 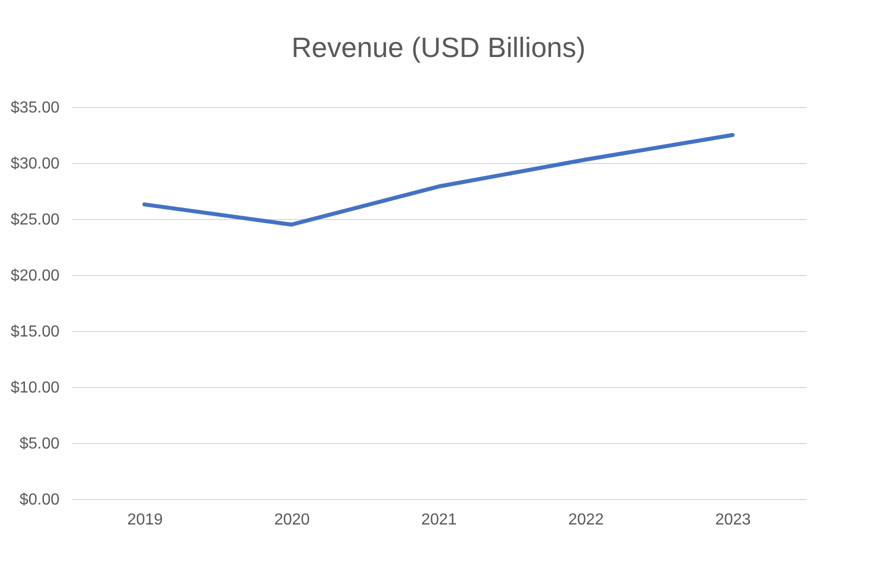 I want to click on y-tick-label: $10.00, so click(x=35, y=388).